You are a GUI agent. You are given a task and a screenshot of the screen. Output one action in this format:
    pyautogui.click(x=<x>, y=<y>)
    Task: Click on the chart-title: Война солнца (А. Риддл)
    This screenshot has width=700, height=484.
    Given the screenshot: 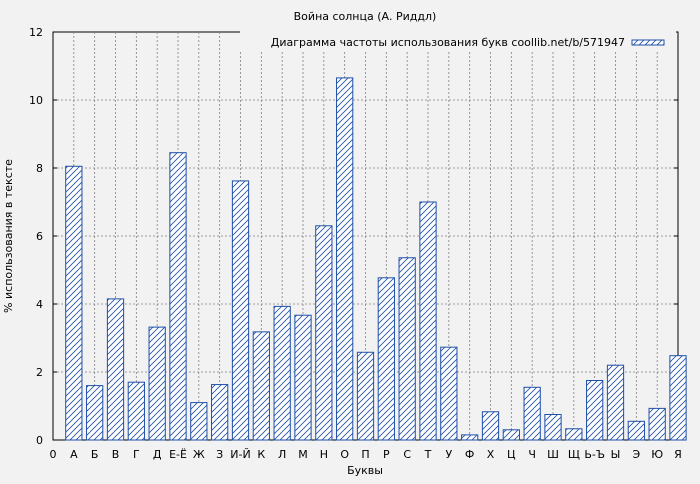 What is the action you would take?
    pyautogui.click(x=365, y=16)
    